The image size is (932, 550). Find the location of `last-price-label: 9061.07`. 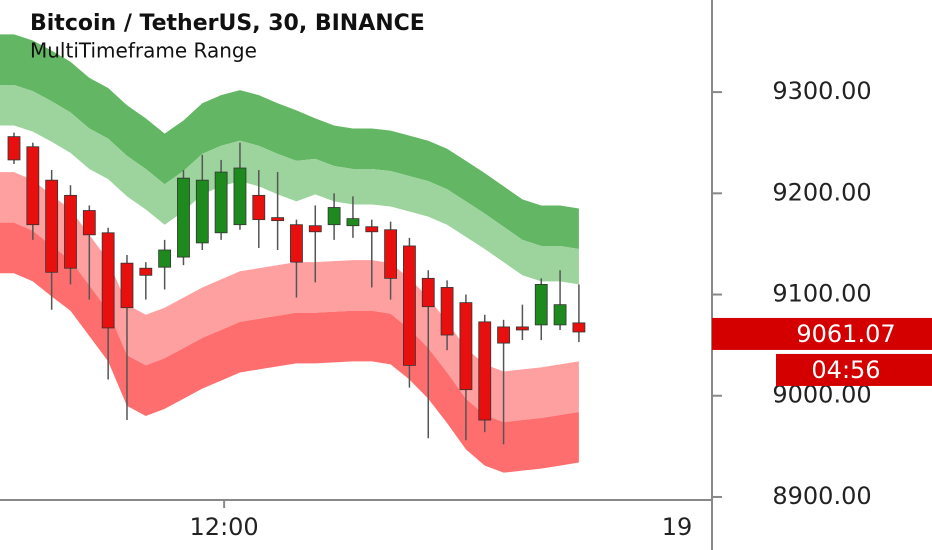

last-price-label: 9061.07 is located at coordinates (845, 334).